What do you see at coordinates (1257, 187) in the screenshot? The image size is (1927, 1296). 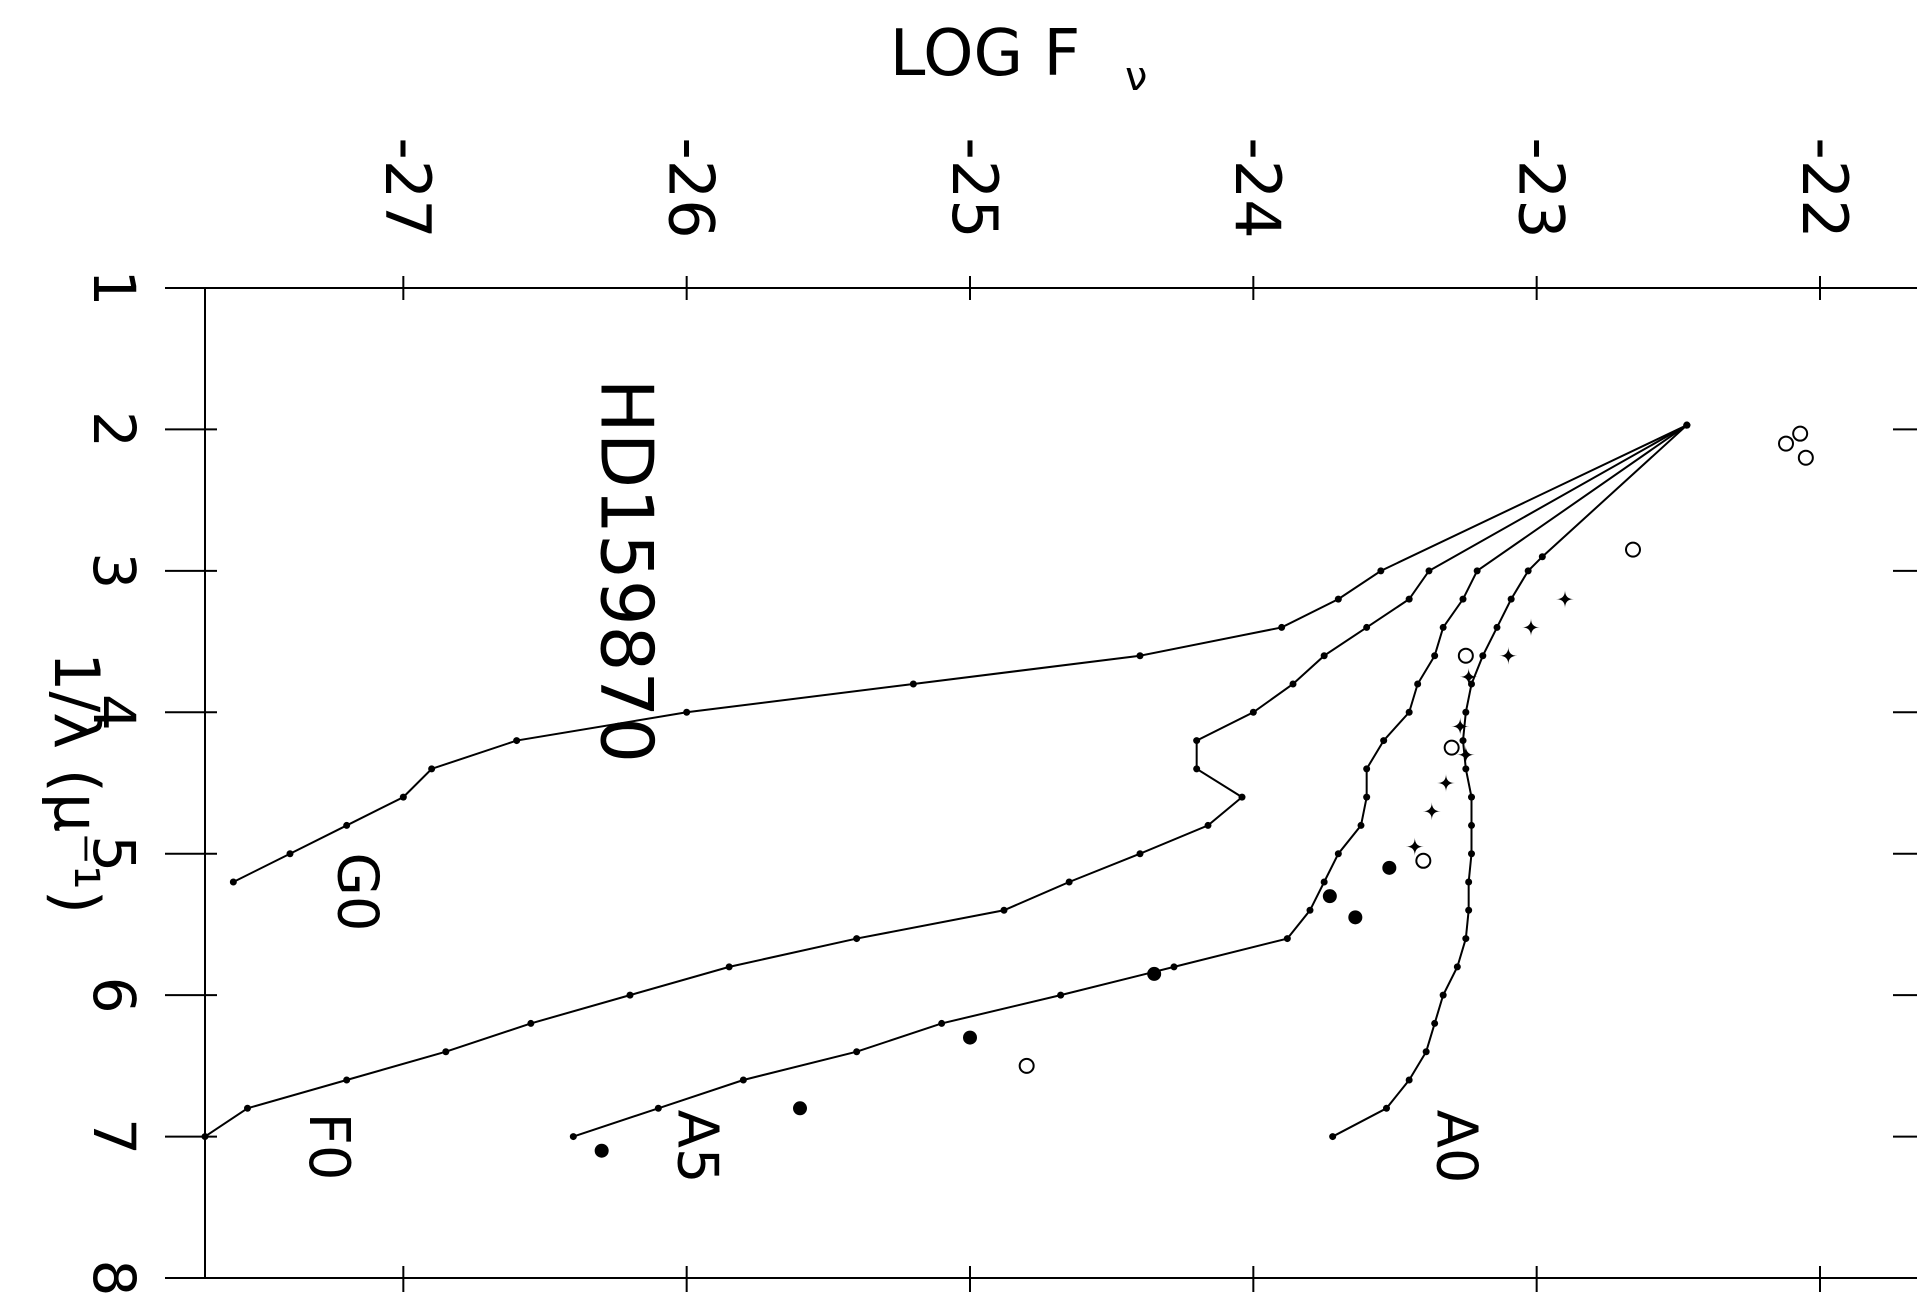 I see `y-tick-label: -24` at bounding box center [1257, 187].